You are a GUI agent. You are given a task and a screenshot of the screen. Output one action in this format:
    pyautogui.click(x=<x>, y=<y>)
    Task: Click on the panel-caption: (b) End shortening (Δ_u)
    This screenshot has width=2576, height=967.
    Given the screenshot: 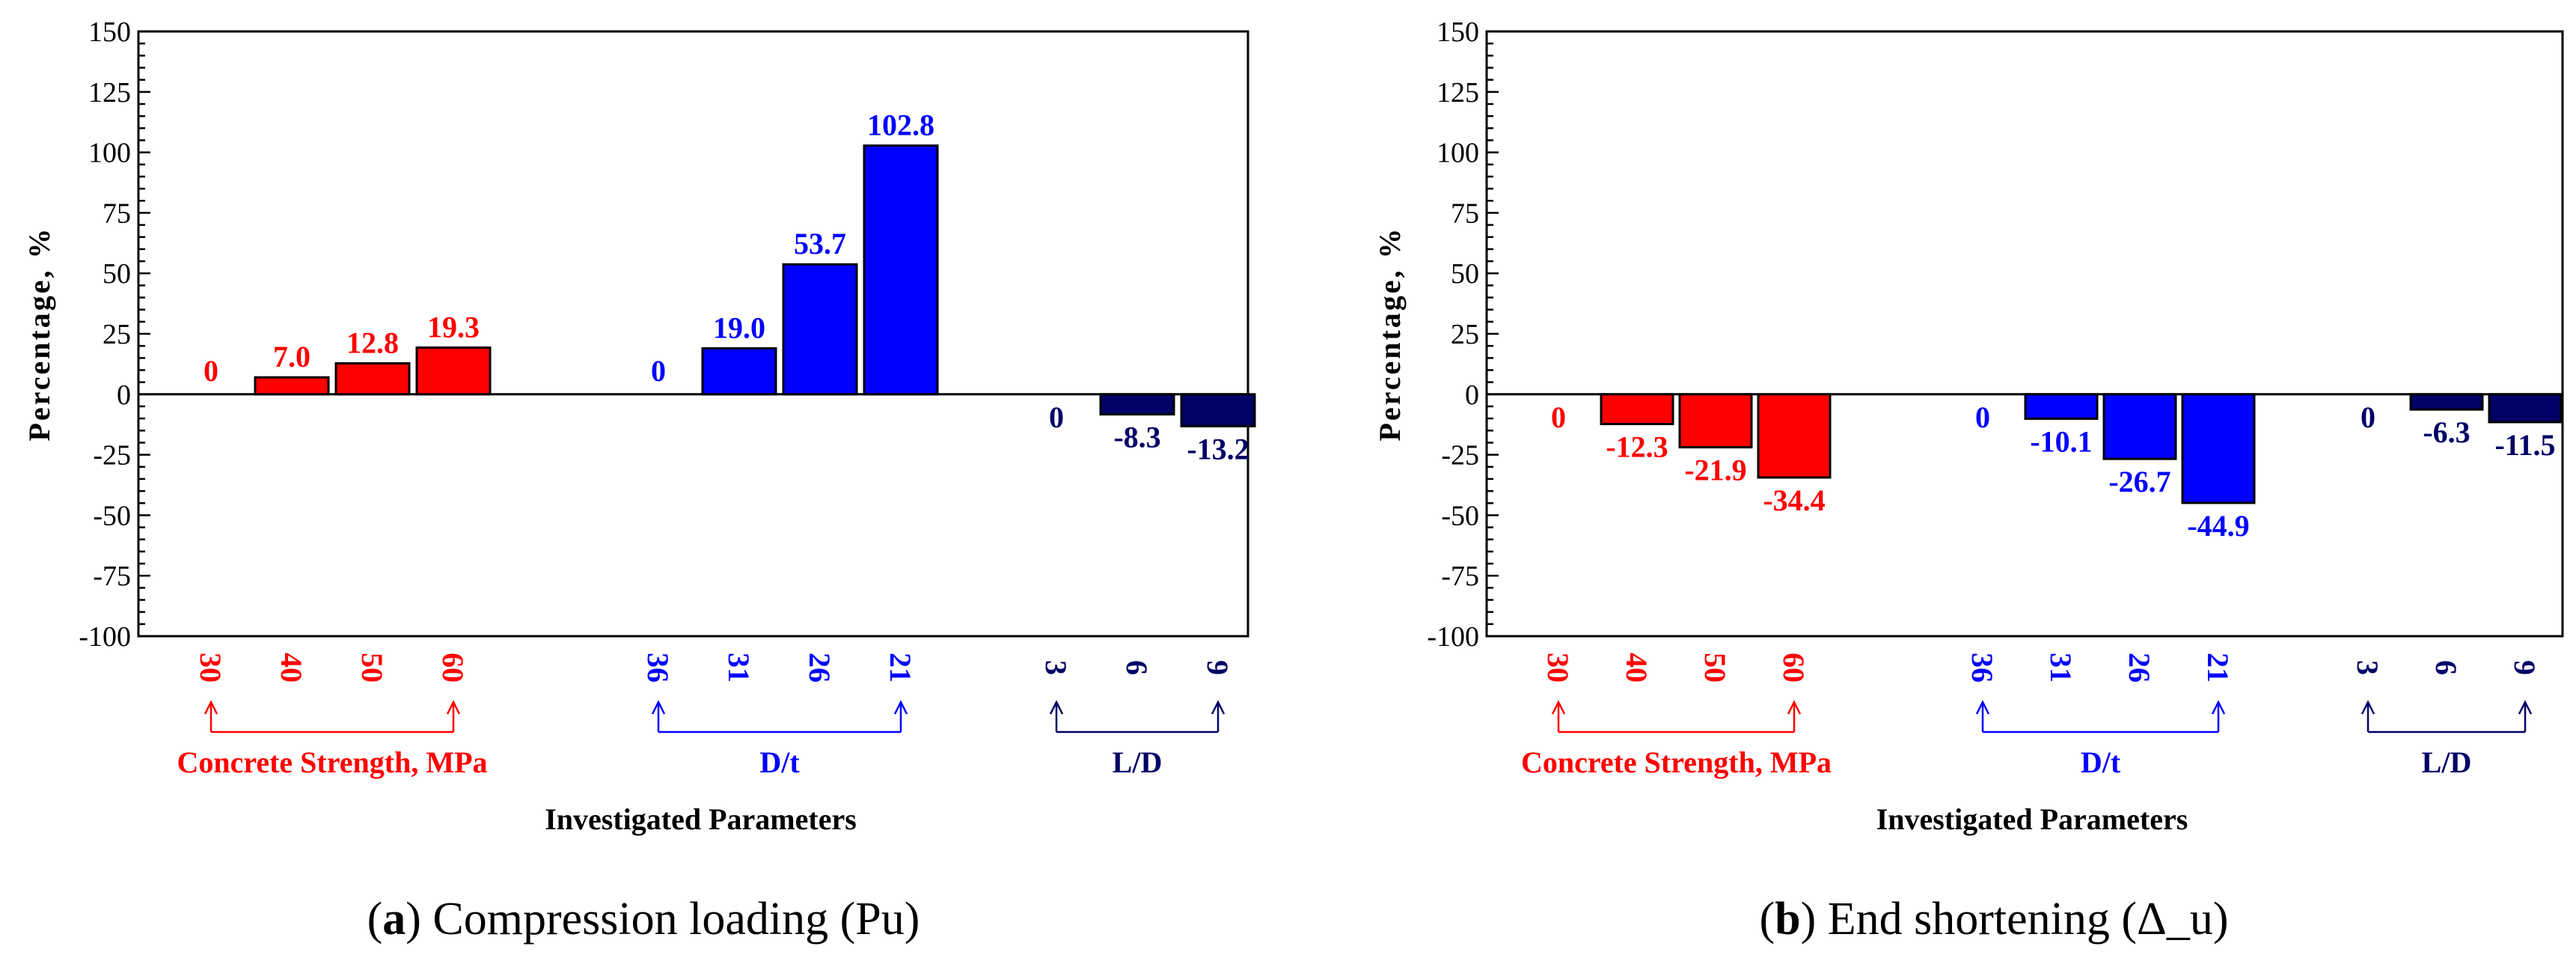 What is the action you would take?
    pyautogui.click(x=1993, y=919)
    